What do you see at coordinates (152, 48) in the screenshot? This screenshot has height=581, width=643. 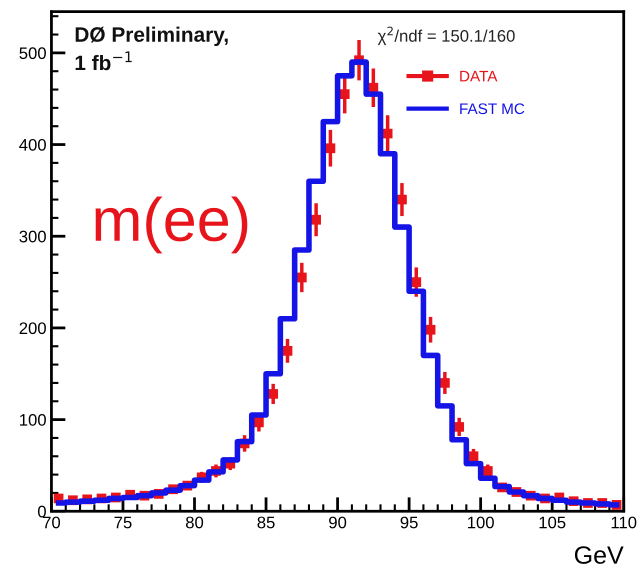 I see `annotation: DØ Preliminary, 1 fb$^{−1}$` at bounding box center [152, 48].